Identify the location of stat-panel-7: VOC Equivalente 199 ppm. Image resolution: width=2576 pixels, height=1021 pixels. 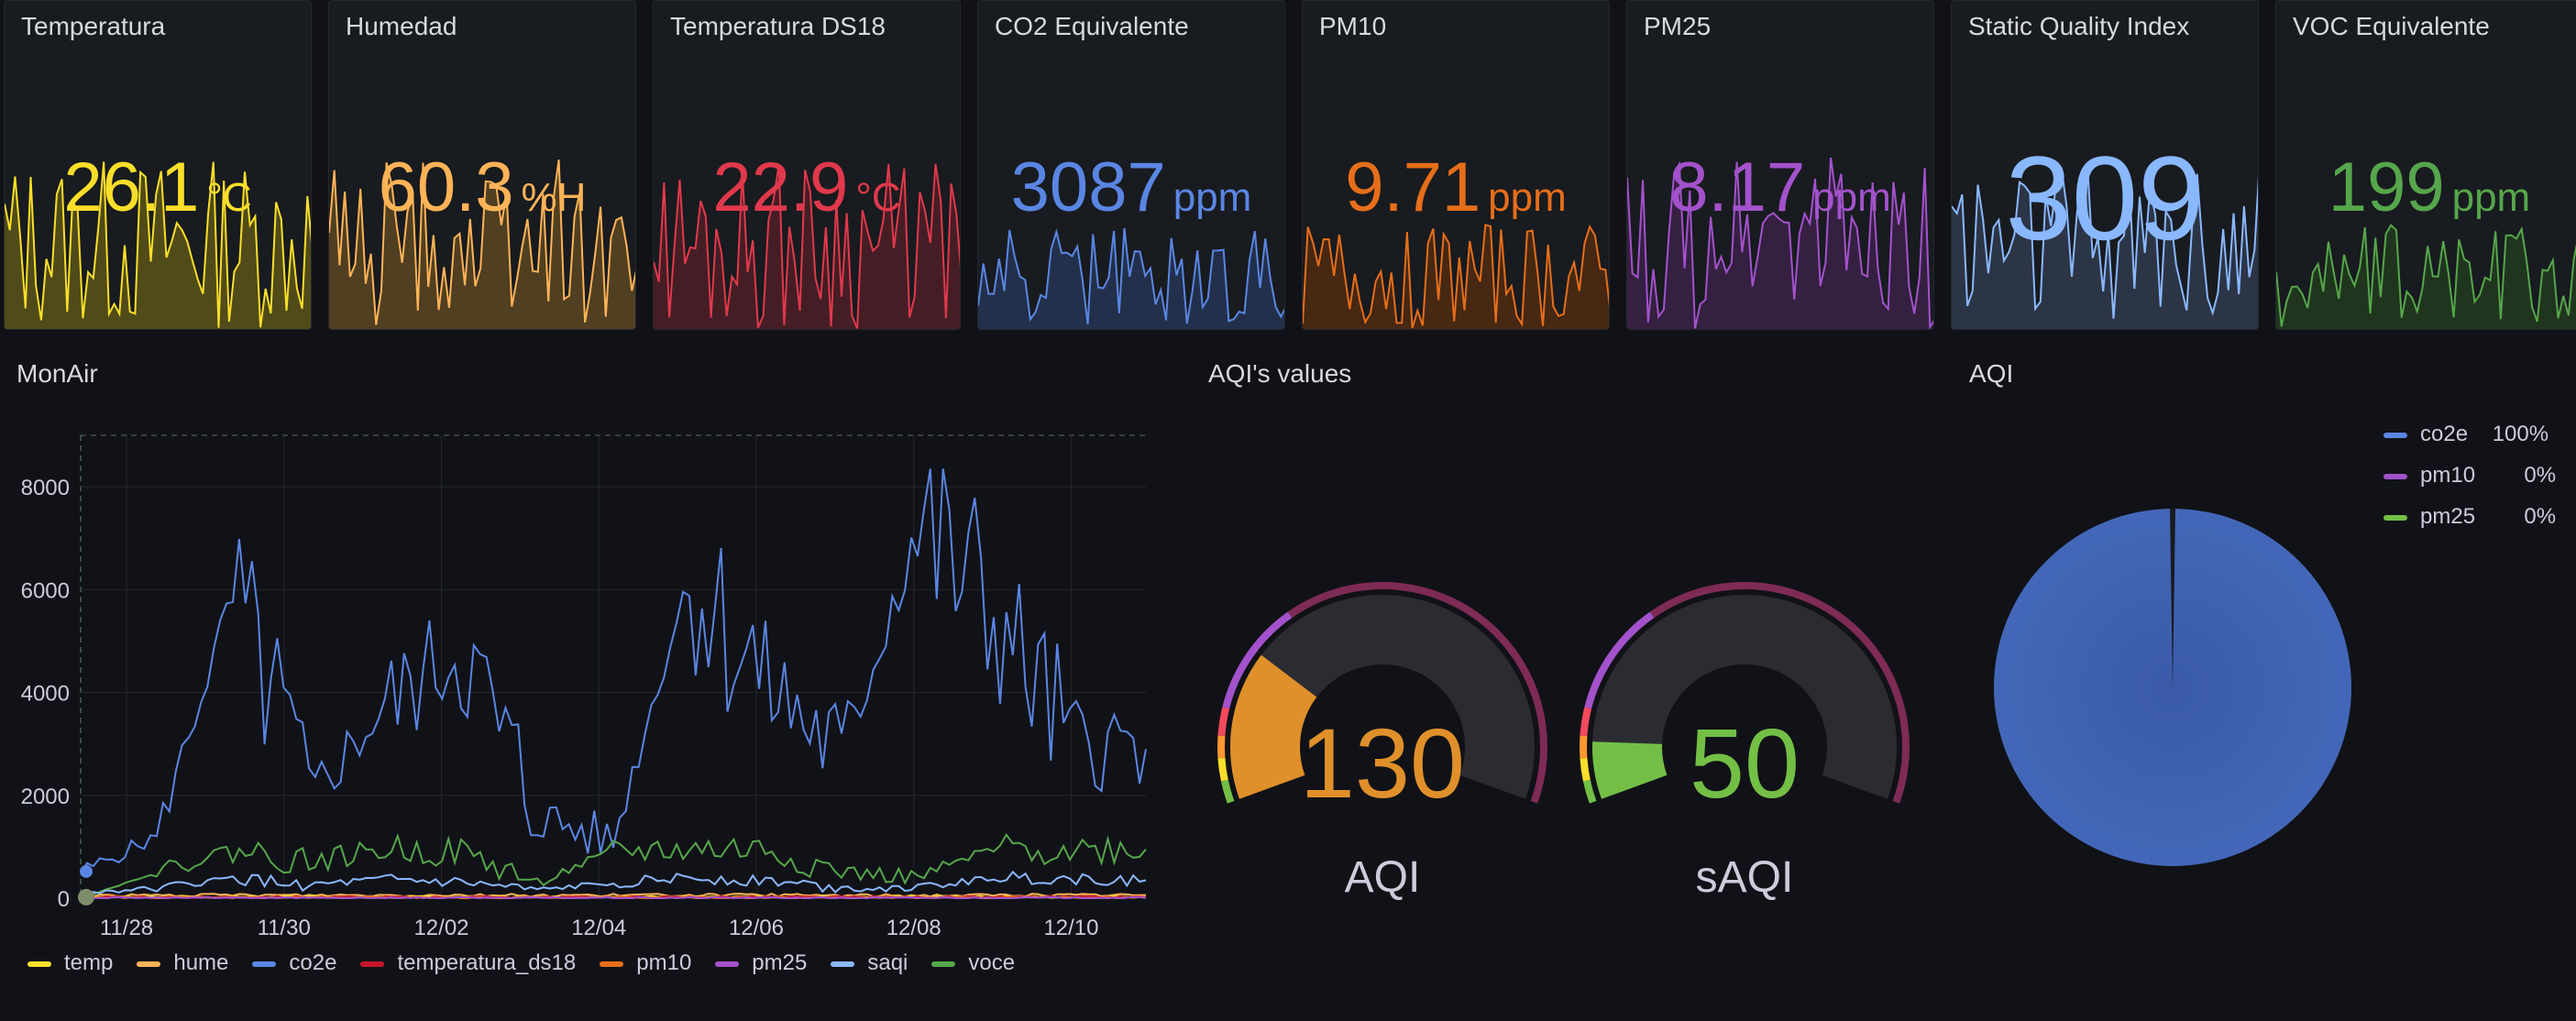
(2426, 165).